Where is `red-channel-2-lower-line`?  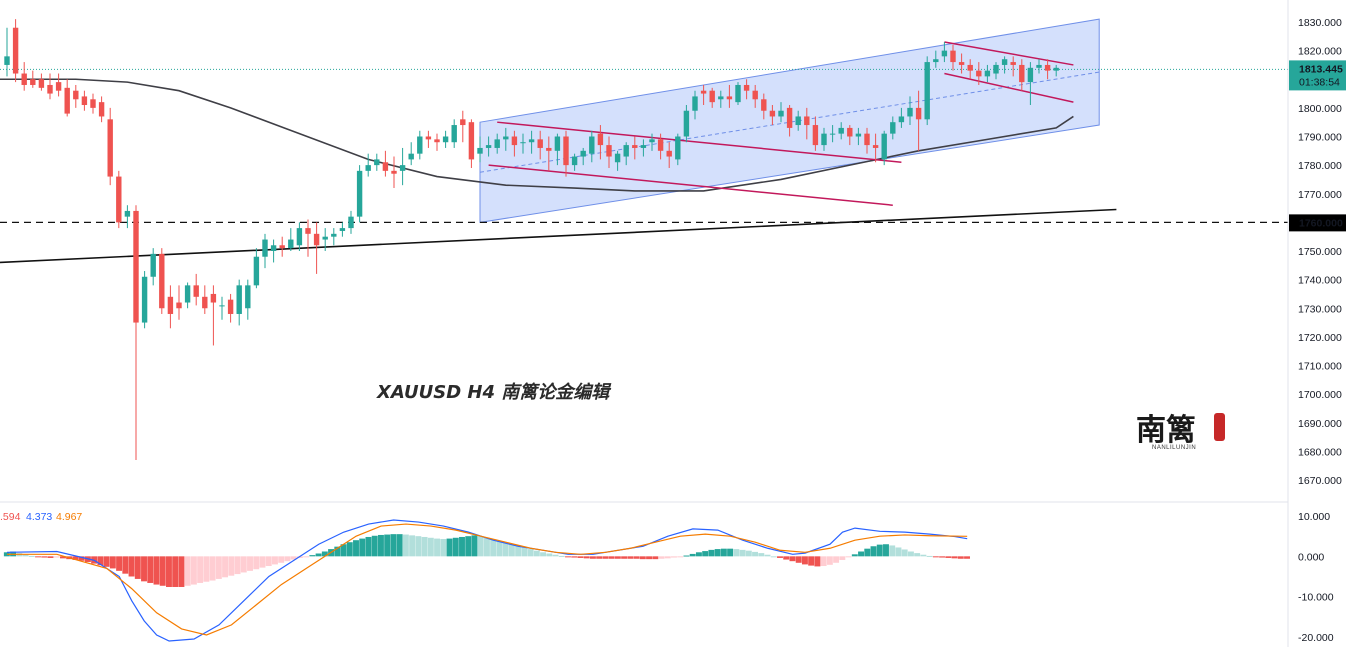 red-channel-2-lower-line is located at coordinates (1009, 87).